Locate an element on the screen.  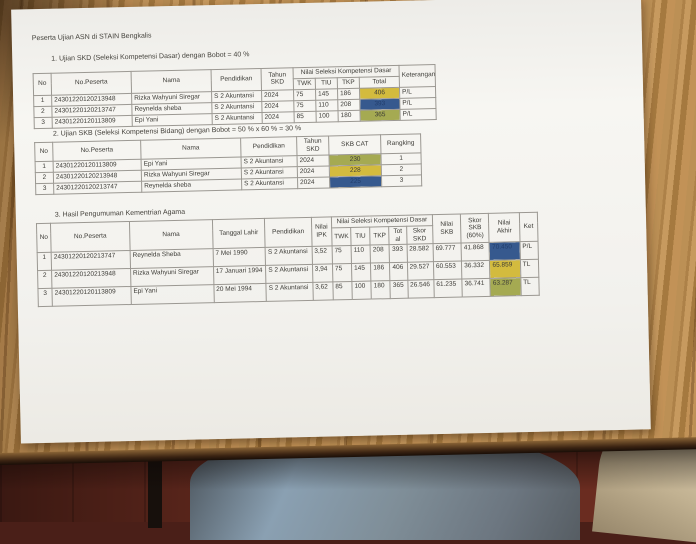
col-skb-cat: SKB CAT is located at coordinates (354, 144).